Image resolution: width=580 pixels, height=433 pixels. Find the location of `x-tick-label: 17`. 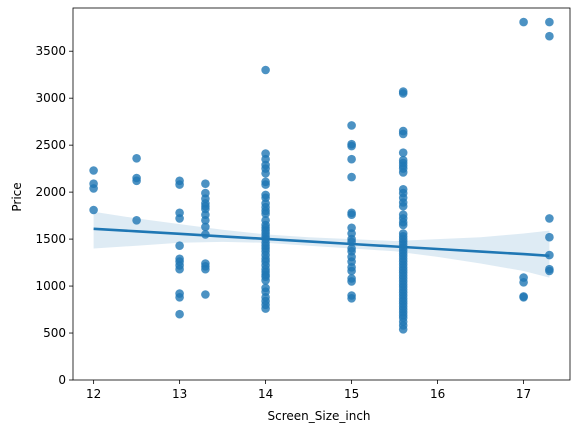

x-tick-label: 17 is located at coordinates (523, 394).